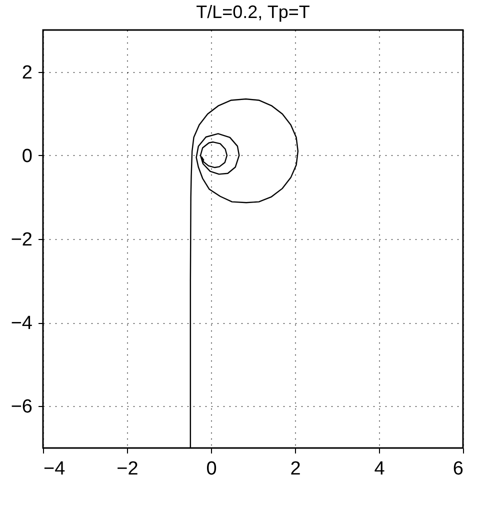  What do you see at coordinates (295, 469) in the screenshot?
I see `x-tick-label: 2` at bounding box center [295, 469].